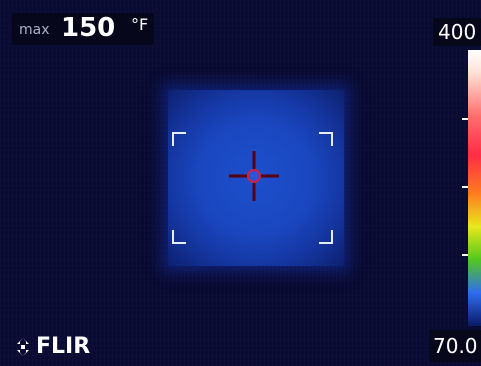 This screenshot has width=481, height=366. Describe the element at coordinates (140, 24) in the screenshot. I see `temperature-unit: °F` at that location.